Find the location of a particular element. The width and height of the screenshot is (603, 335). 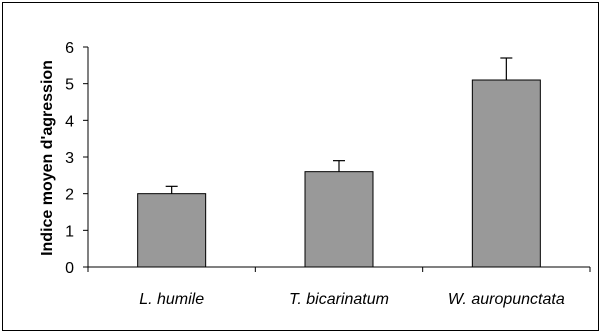

y-tick-label: 6 is located at coordinates (69, 48).